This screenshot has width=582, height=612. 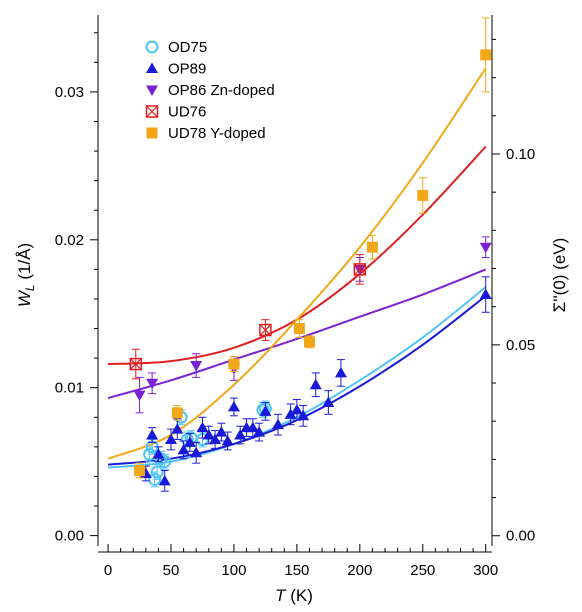 I want to click on x-tick-label: 150, so click(x=296, y=570).